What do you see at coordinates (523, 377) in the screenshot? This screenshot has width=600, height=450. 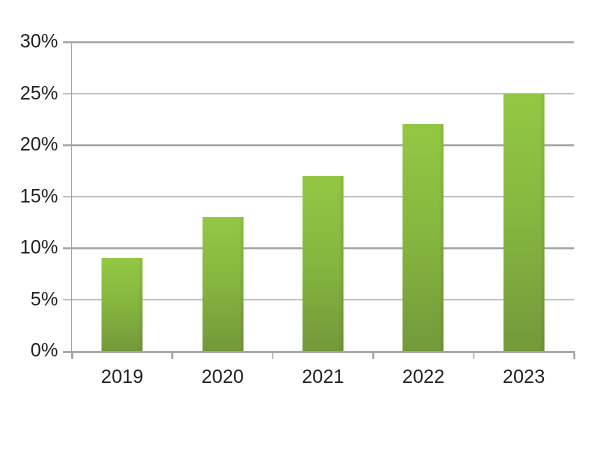 I see `x-tick-label: 2023` at bounding box center [523, 377].